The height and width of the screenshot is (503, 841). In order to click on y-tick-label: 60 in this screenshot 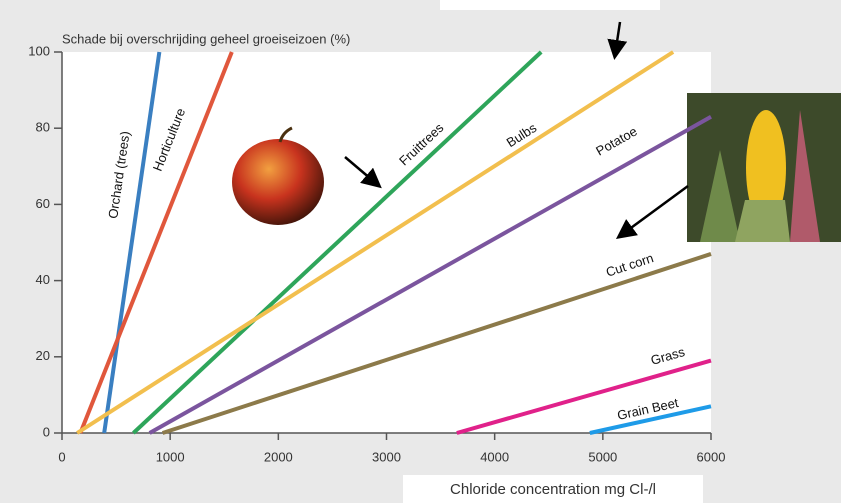, I will do `click(43, 203)`.